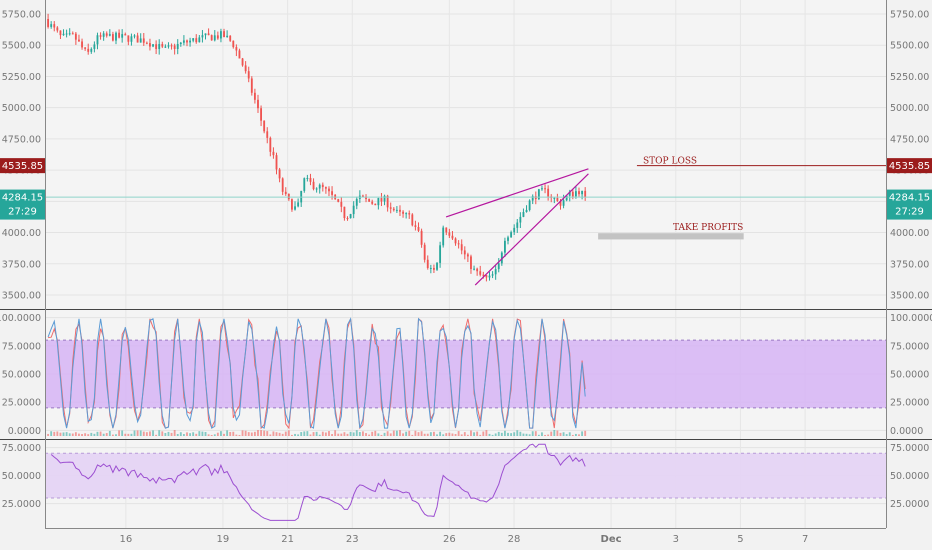 The width and height of the screenshot is (932, 550). What do you see at coordinates (671, 236) in the screenshot?
I see `take-profits-zone` at bounding box center [671, 236].